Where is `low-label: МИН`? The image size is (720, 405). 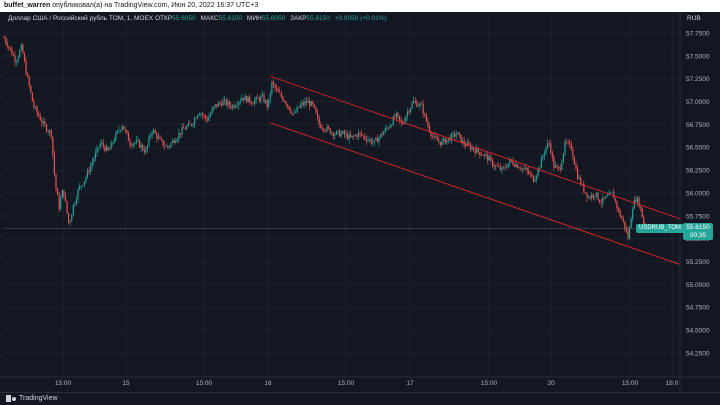 low-label: МИН is located at coordinates (254, 18).